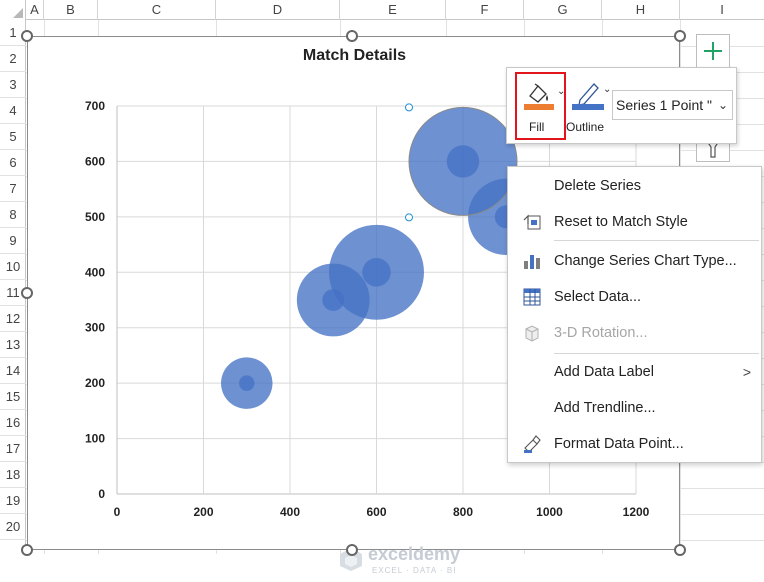 Image resolution: width=764 pixels, height=582 pixels. What do you see at coordinates (13, 111) in the screenshot?
I see `row-header: 4` at bounding box center [13, 111].